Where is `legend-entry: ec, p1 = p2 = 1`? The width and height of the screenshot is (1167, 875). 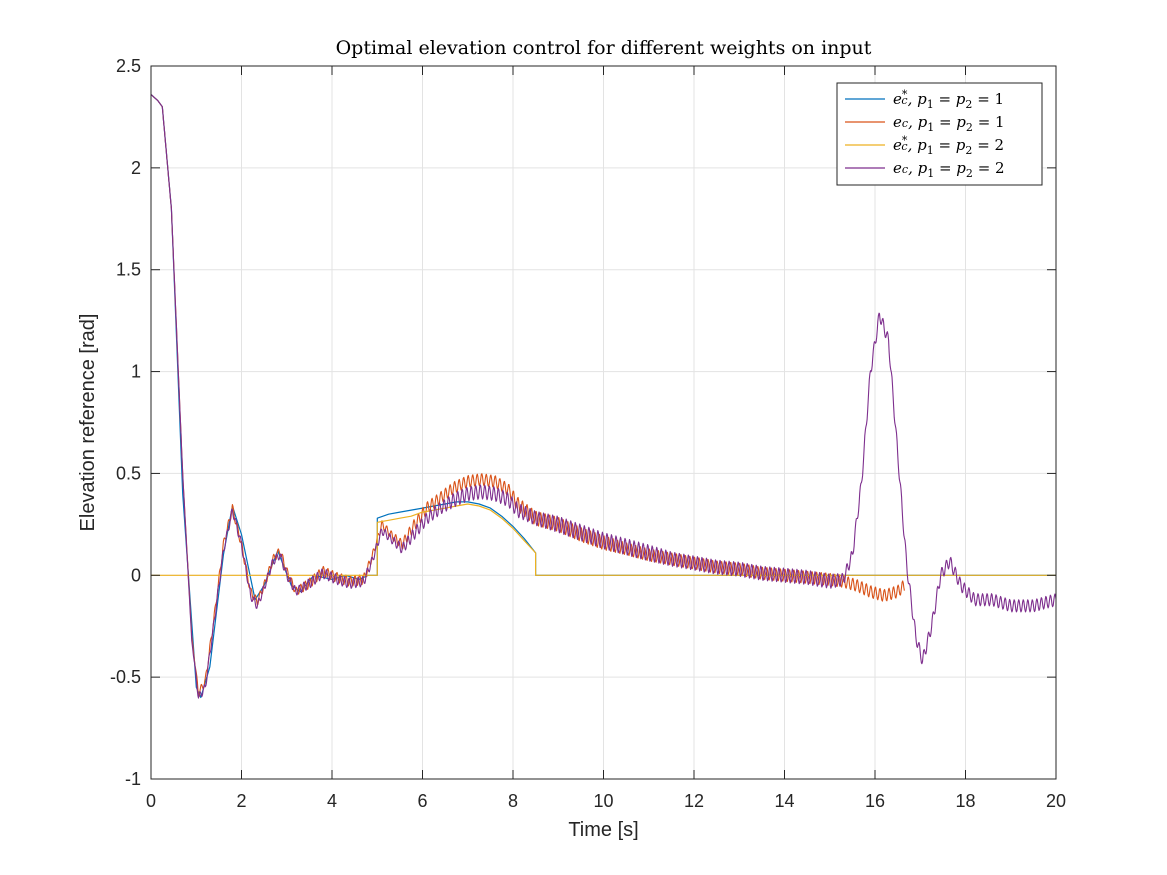 legend-entry: ec, p1 = p2 = 1 is located at coordinates (949, 123).